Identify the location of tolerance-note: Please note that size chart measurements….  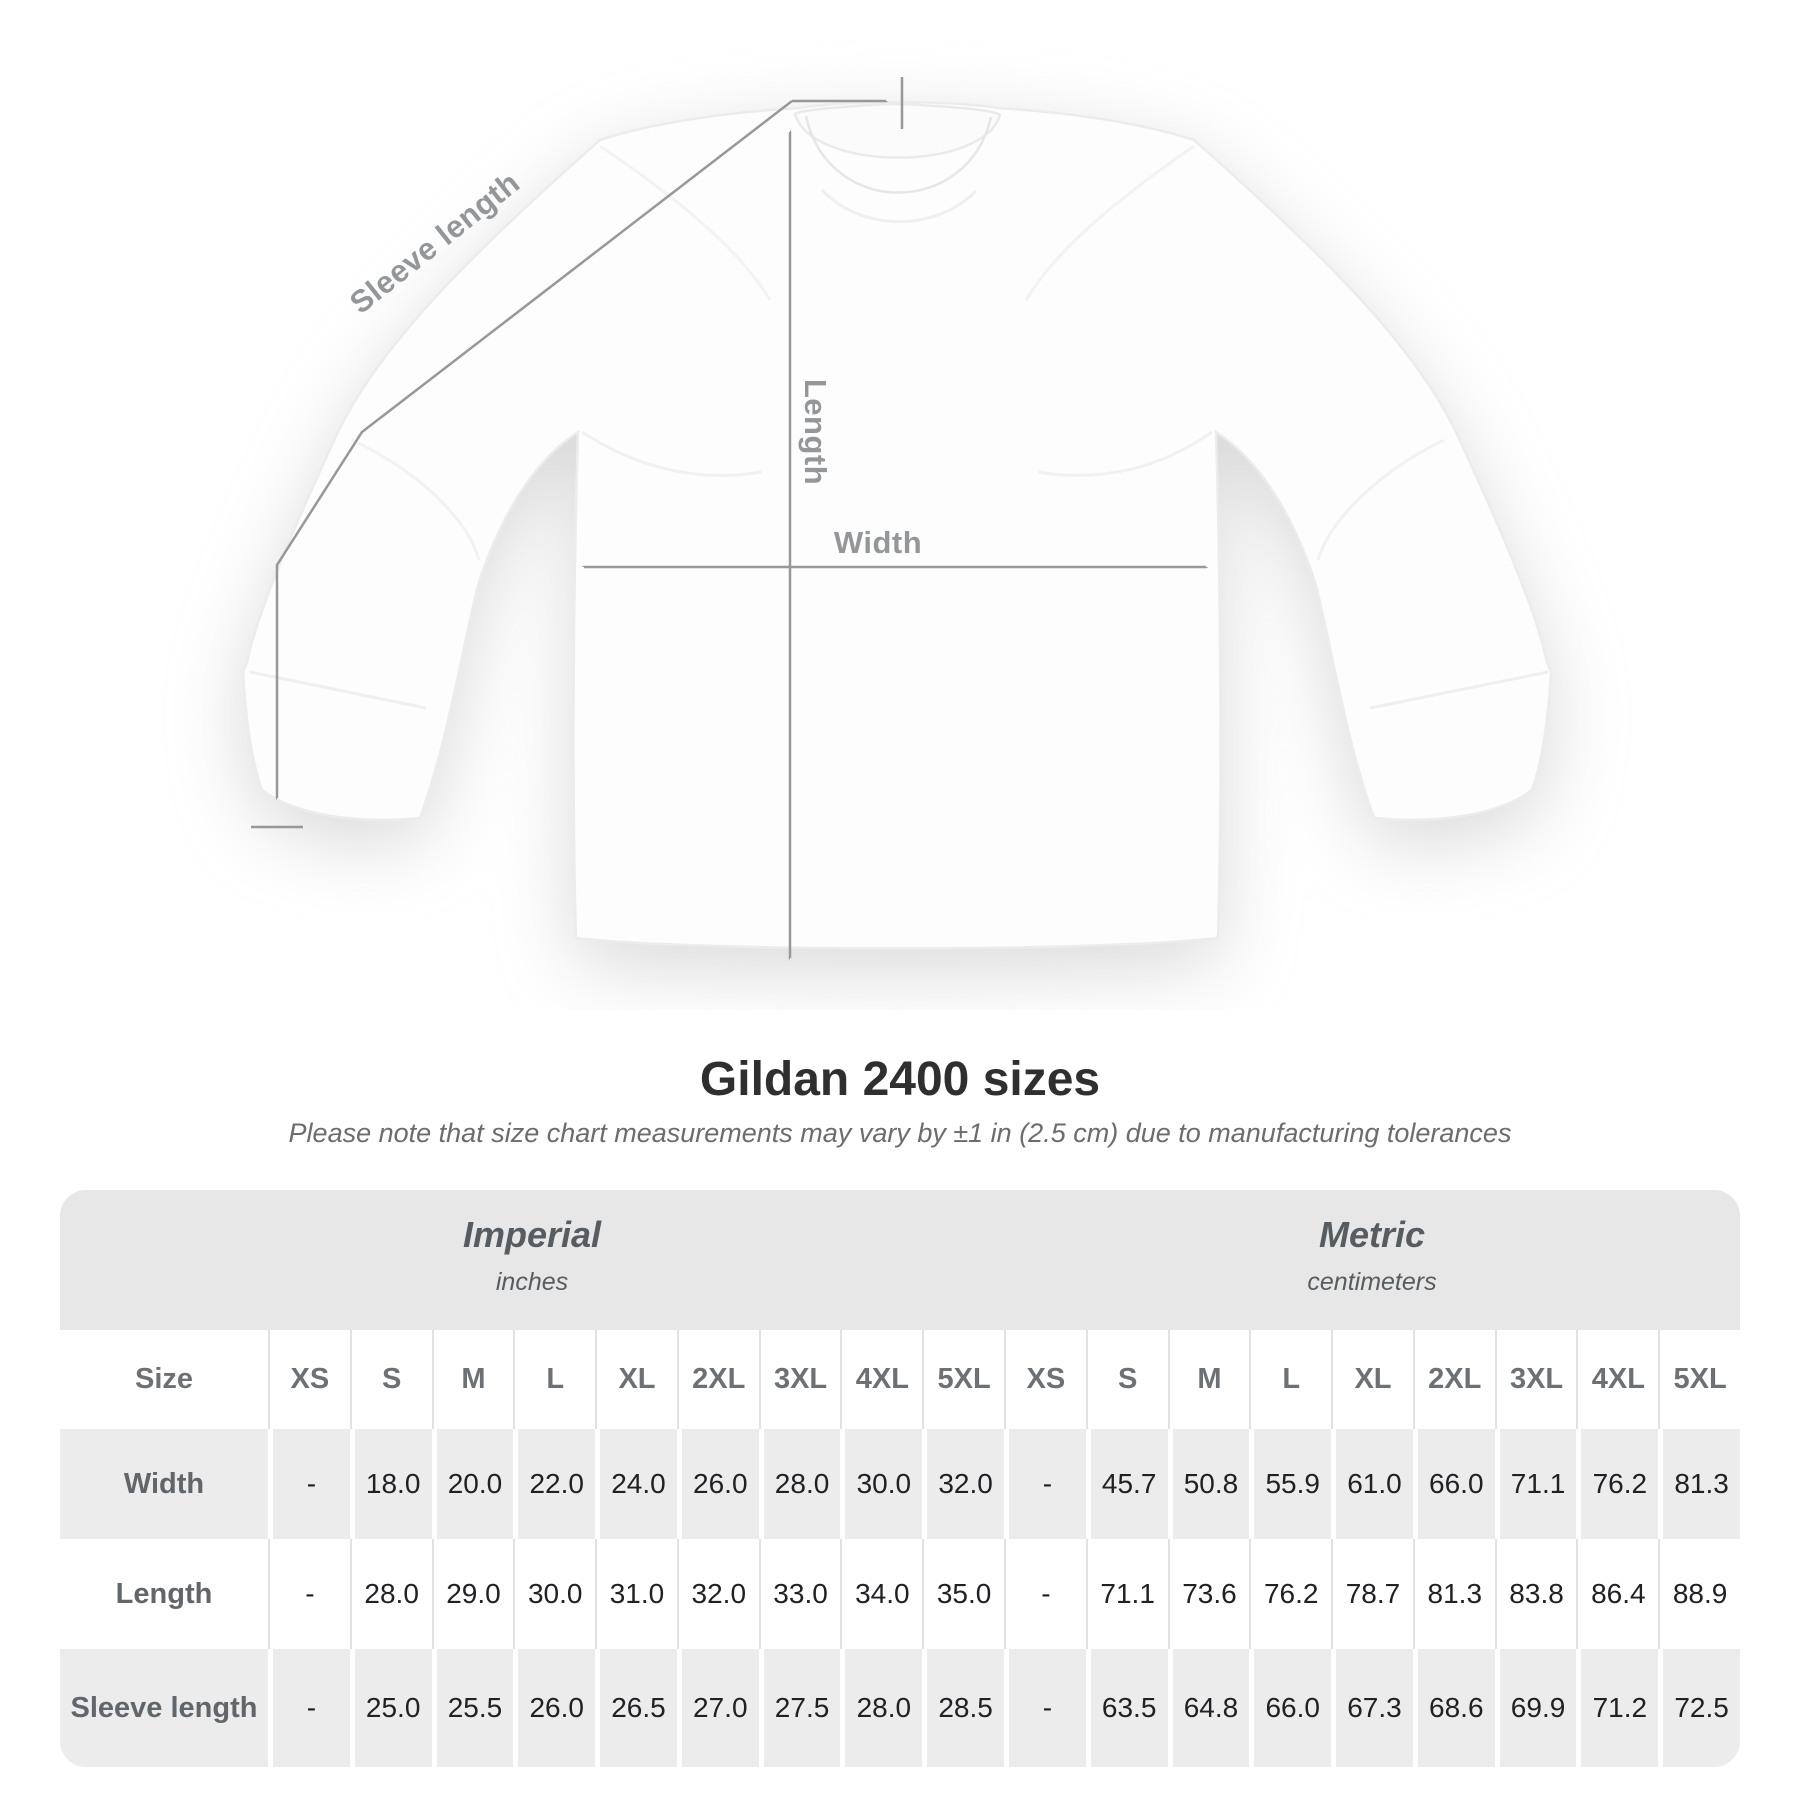
(900, 1133).